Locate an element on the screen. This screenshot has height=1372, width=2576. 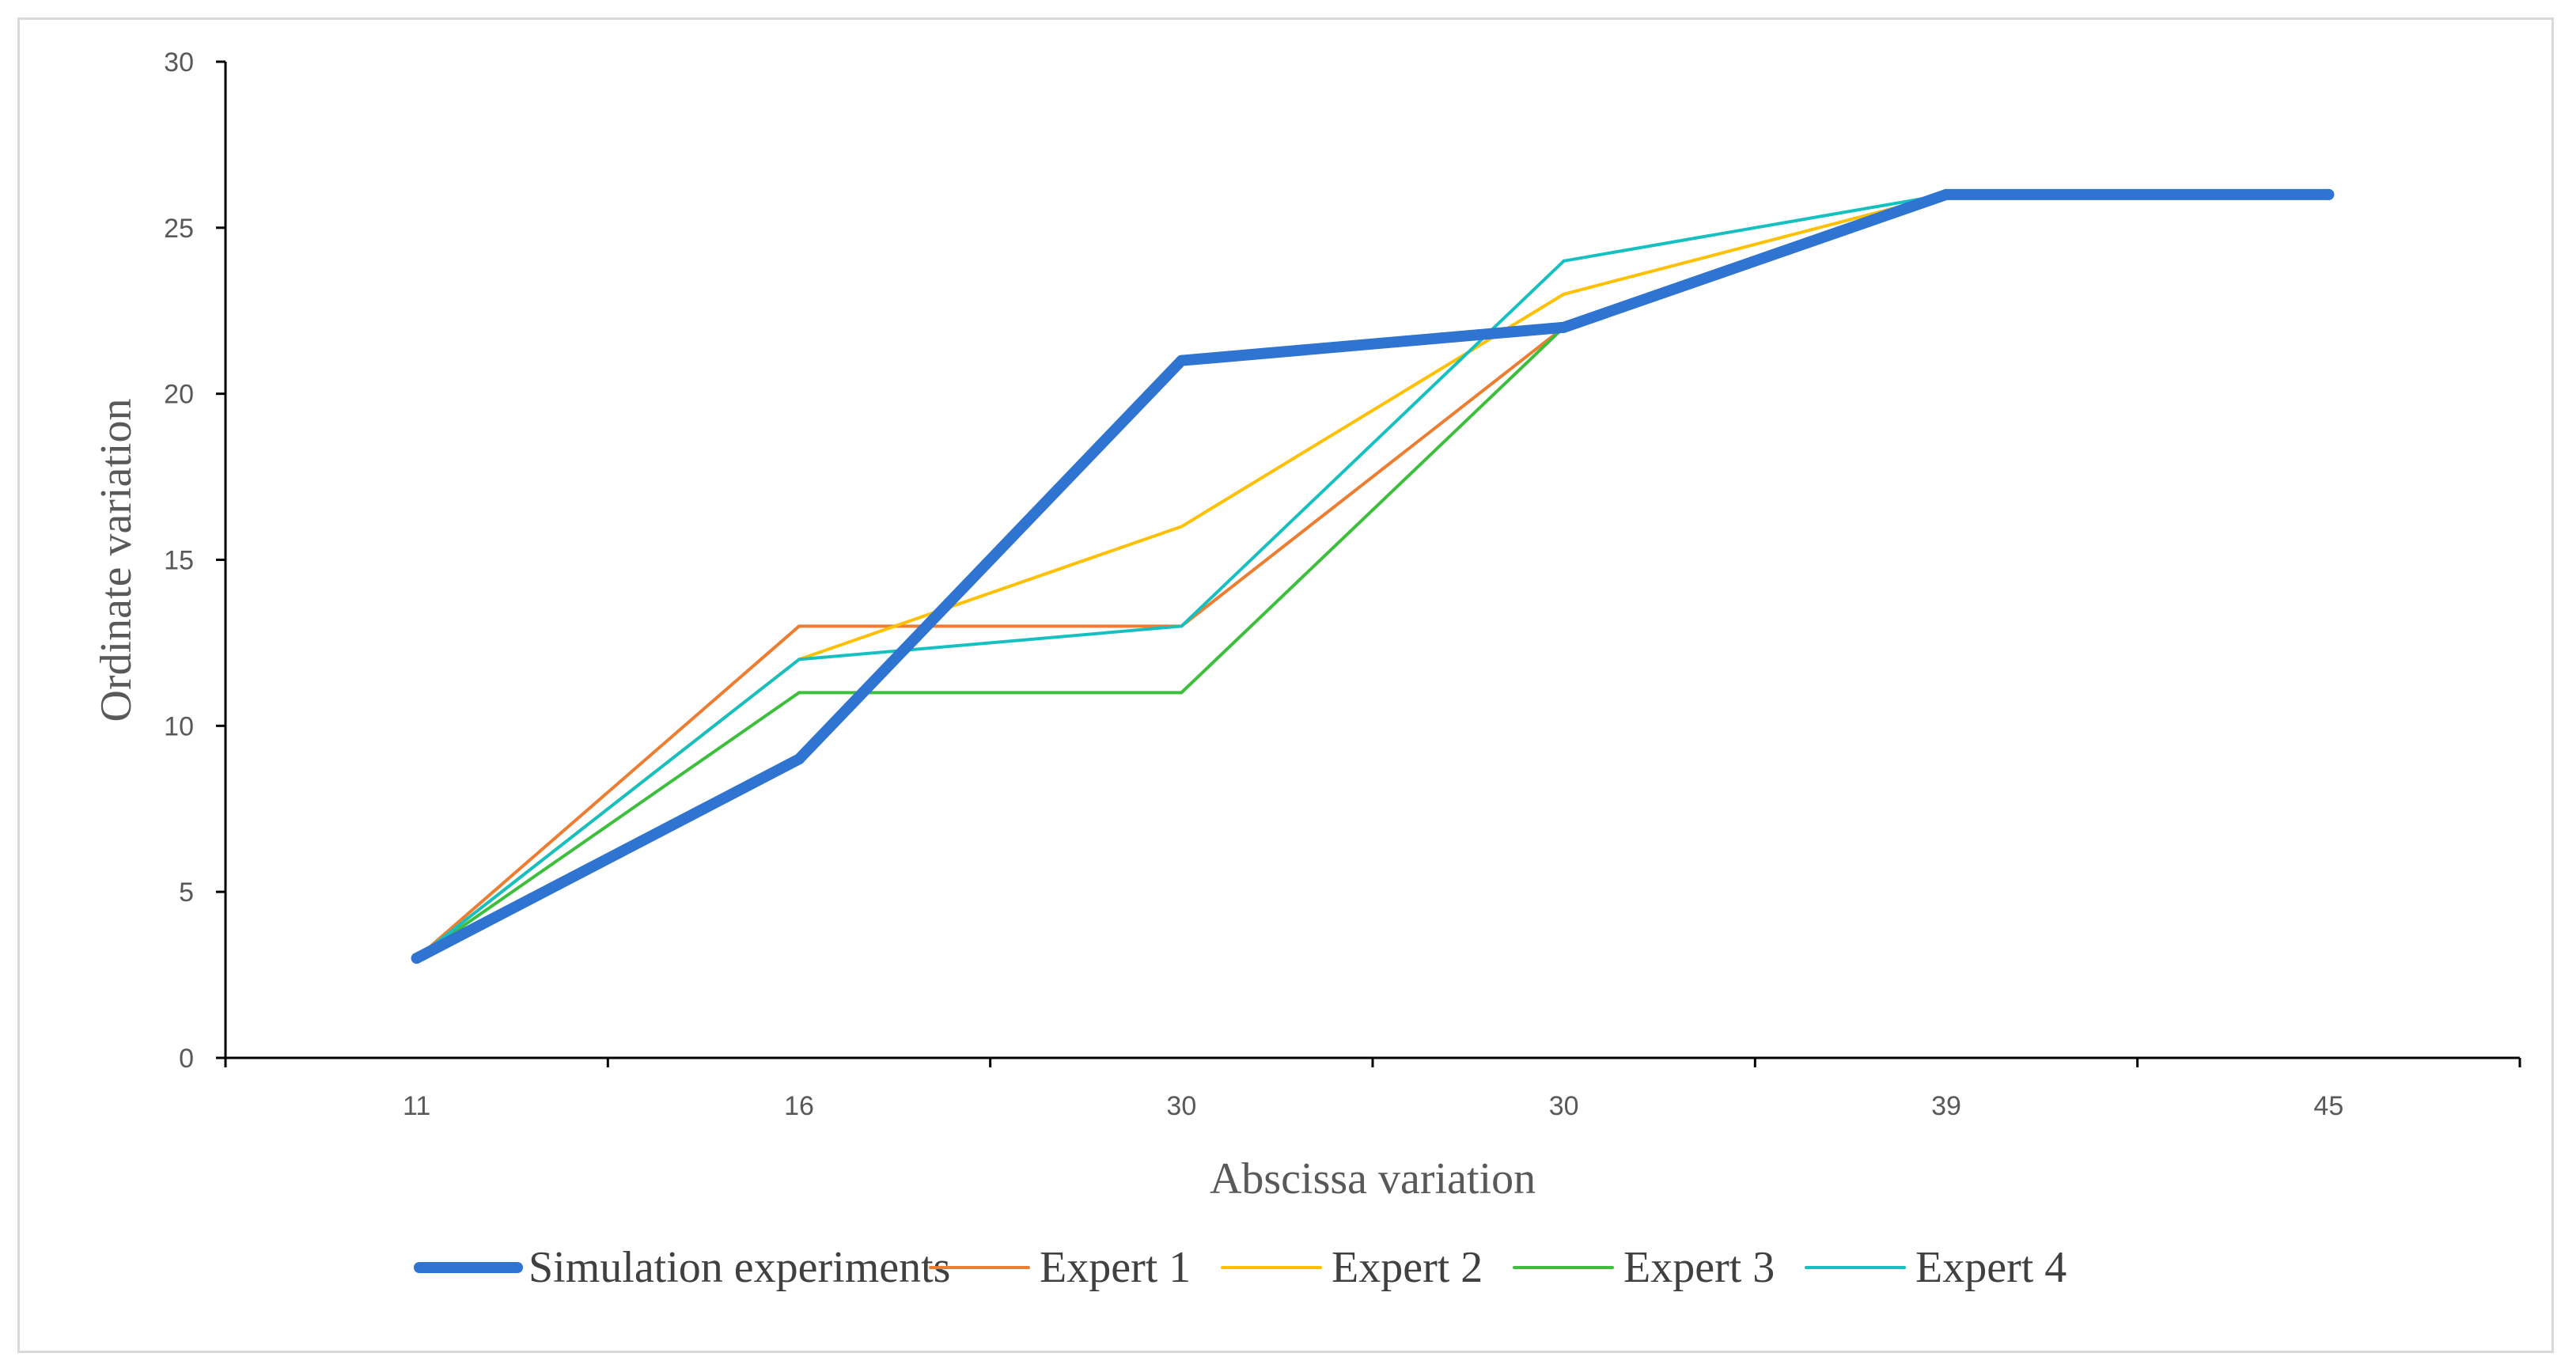
legend-label: Expert 1 is located at coordinates (1115, 1267).